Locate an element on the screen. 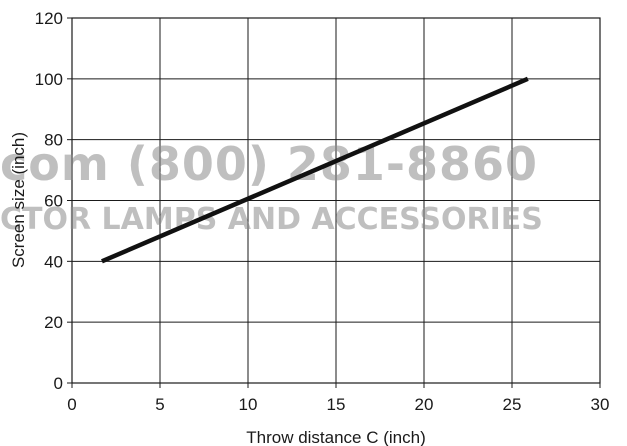 The image size is (627, 446). y-tick-label: 20 is located at coordinates (53, 322).